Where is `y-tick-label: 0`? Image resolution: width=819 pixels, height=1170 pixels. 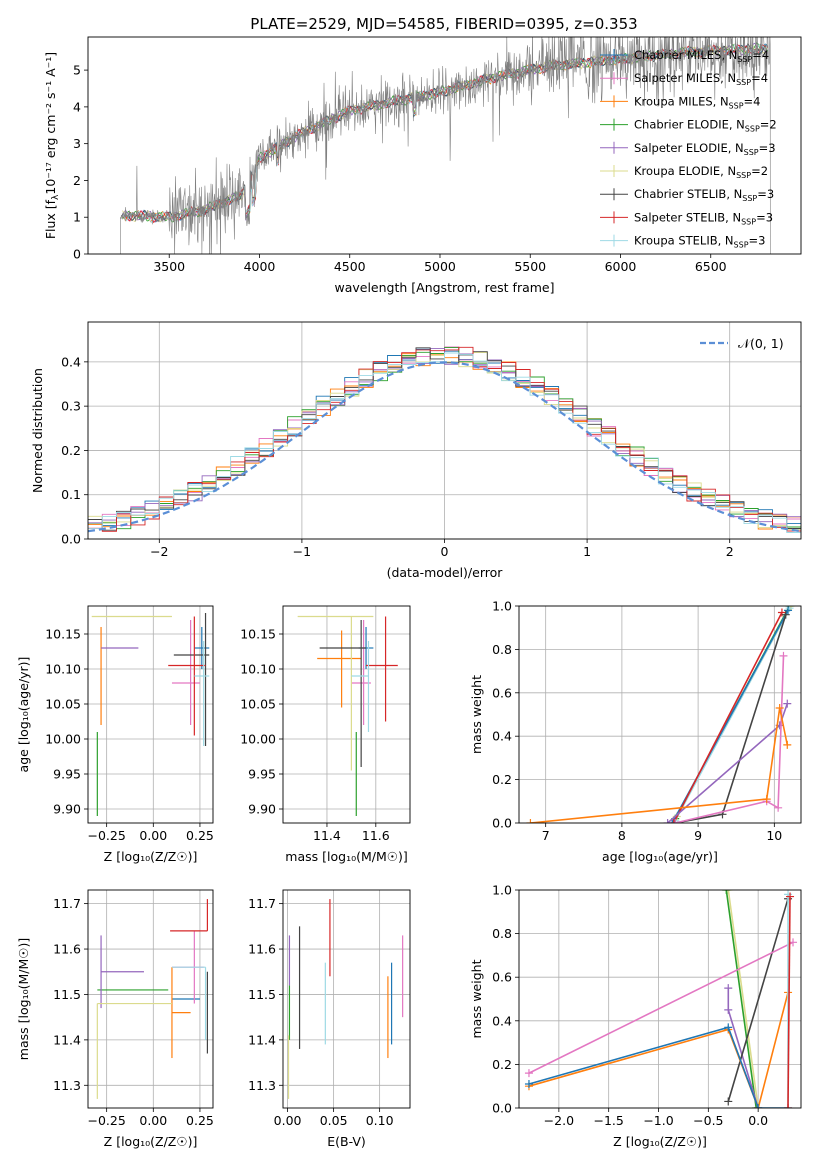
y-tick-label: 0 is located at coordinates (77, 254).